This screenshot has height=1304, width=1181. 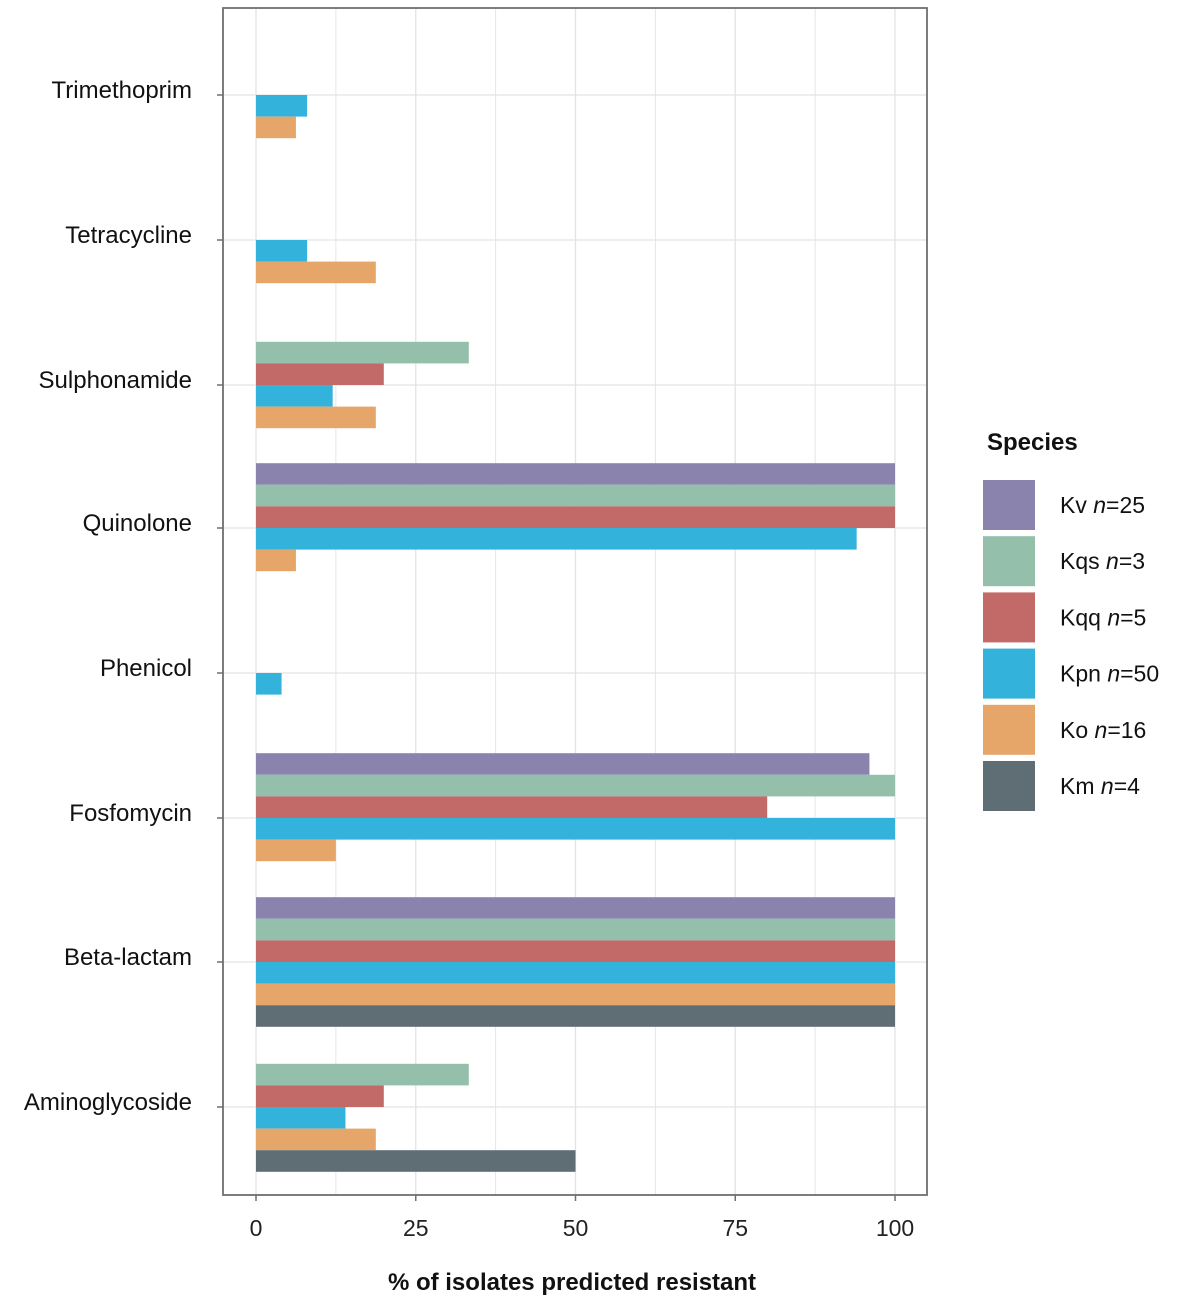 What do you see at coordinates (128, 235) in the screenshot?
I see `category-label: Tetracycline` at bounding box center [128, 235].